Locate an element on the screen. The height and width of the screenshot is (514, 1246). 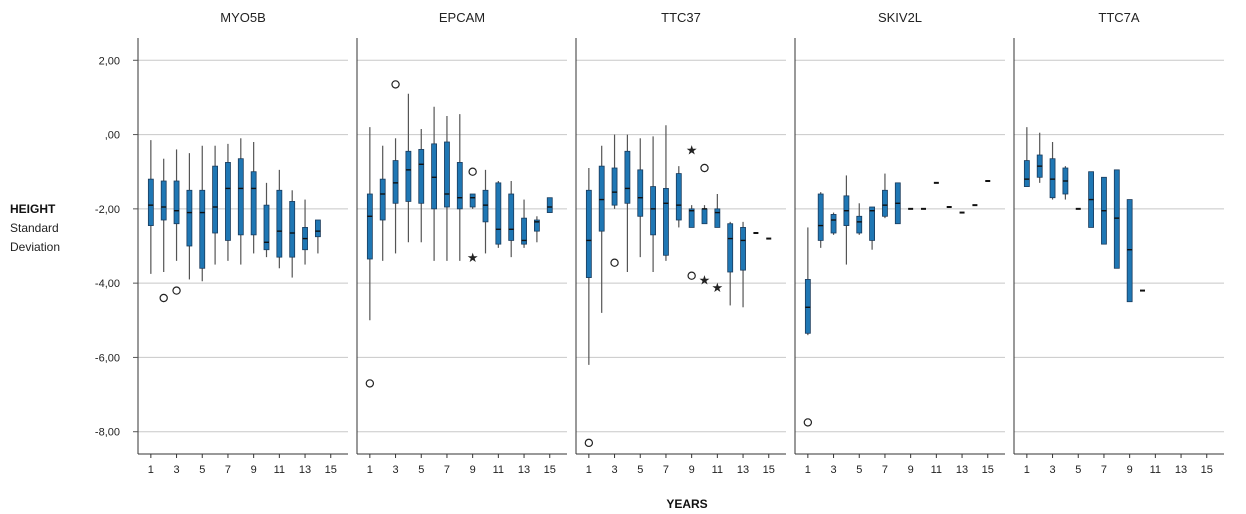
y-tick-label: -2,00 is located at coordinates (107, 210).